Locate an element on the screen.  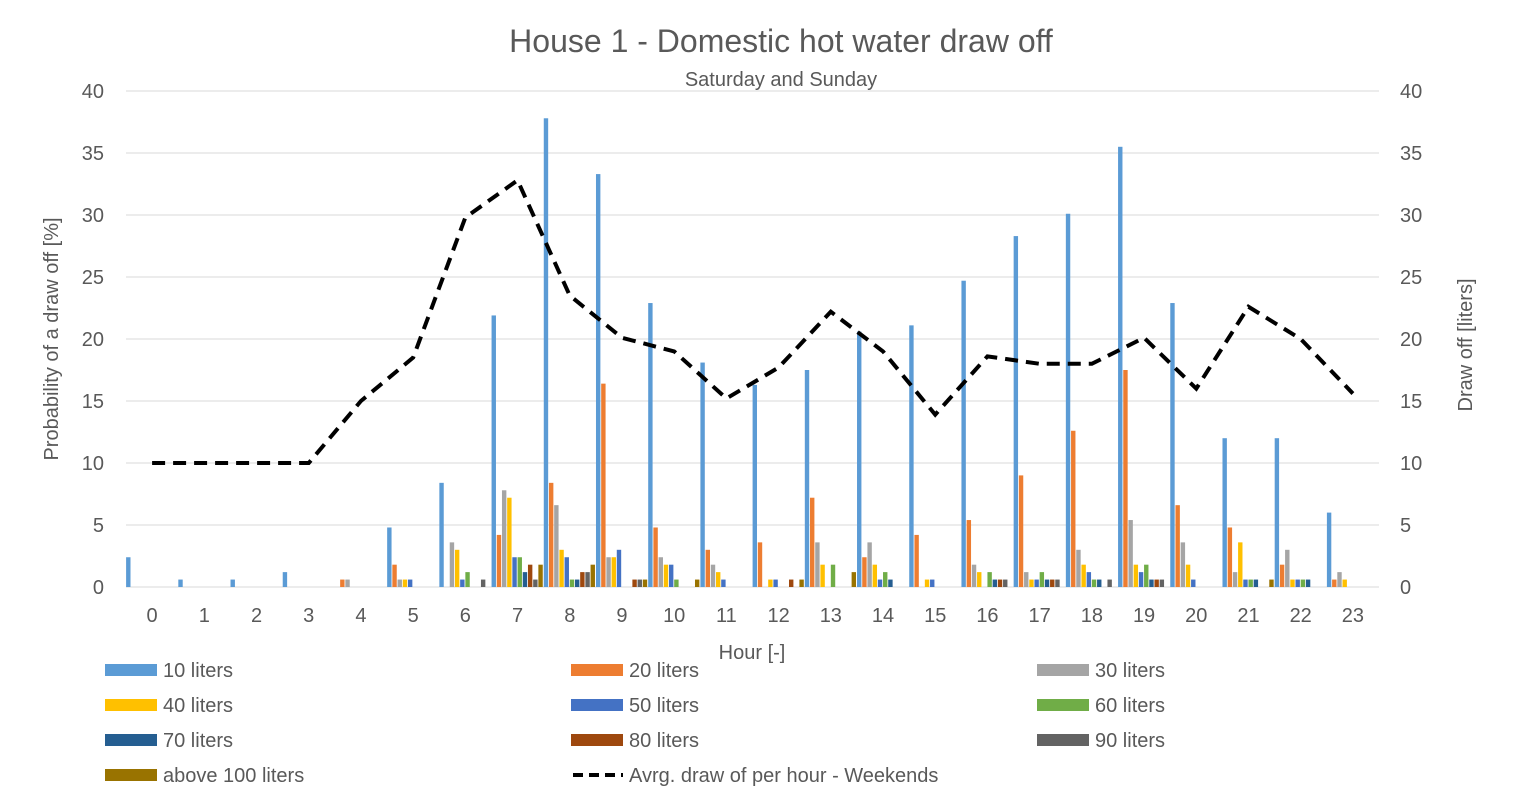
x-tick-label-6: 6 is located at coordinates (465, 616).